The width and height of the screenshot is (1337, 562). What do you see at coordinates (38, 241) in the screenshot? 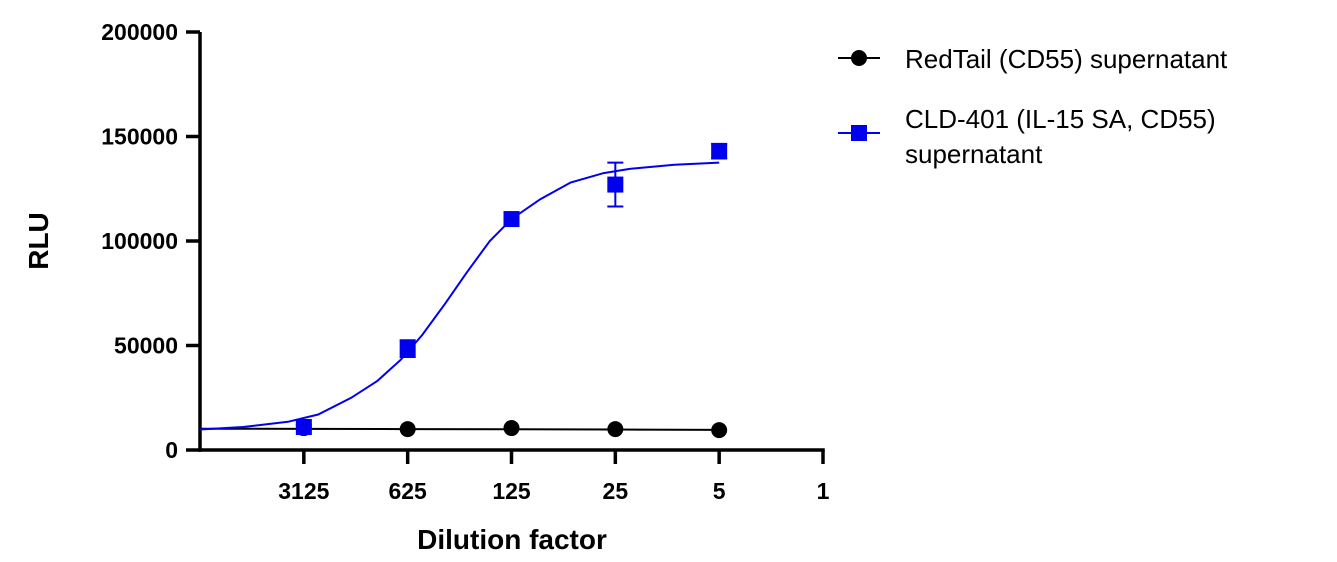
I see `y-axis-title: RLU` at bounding box center [38, 241].